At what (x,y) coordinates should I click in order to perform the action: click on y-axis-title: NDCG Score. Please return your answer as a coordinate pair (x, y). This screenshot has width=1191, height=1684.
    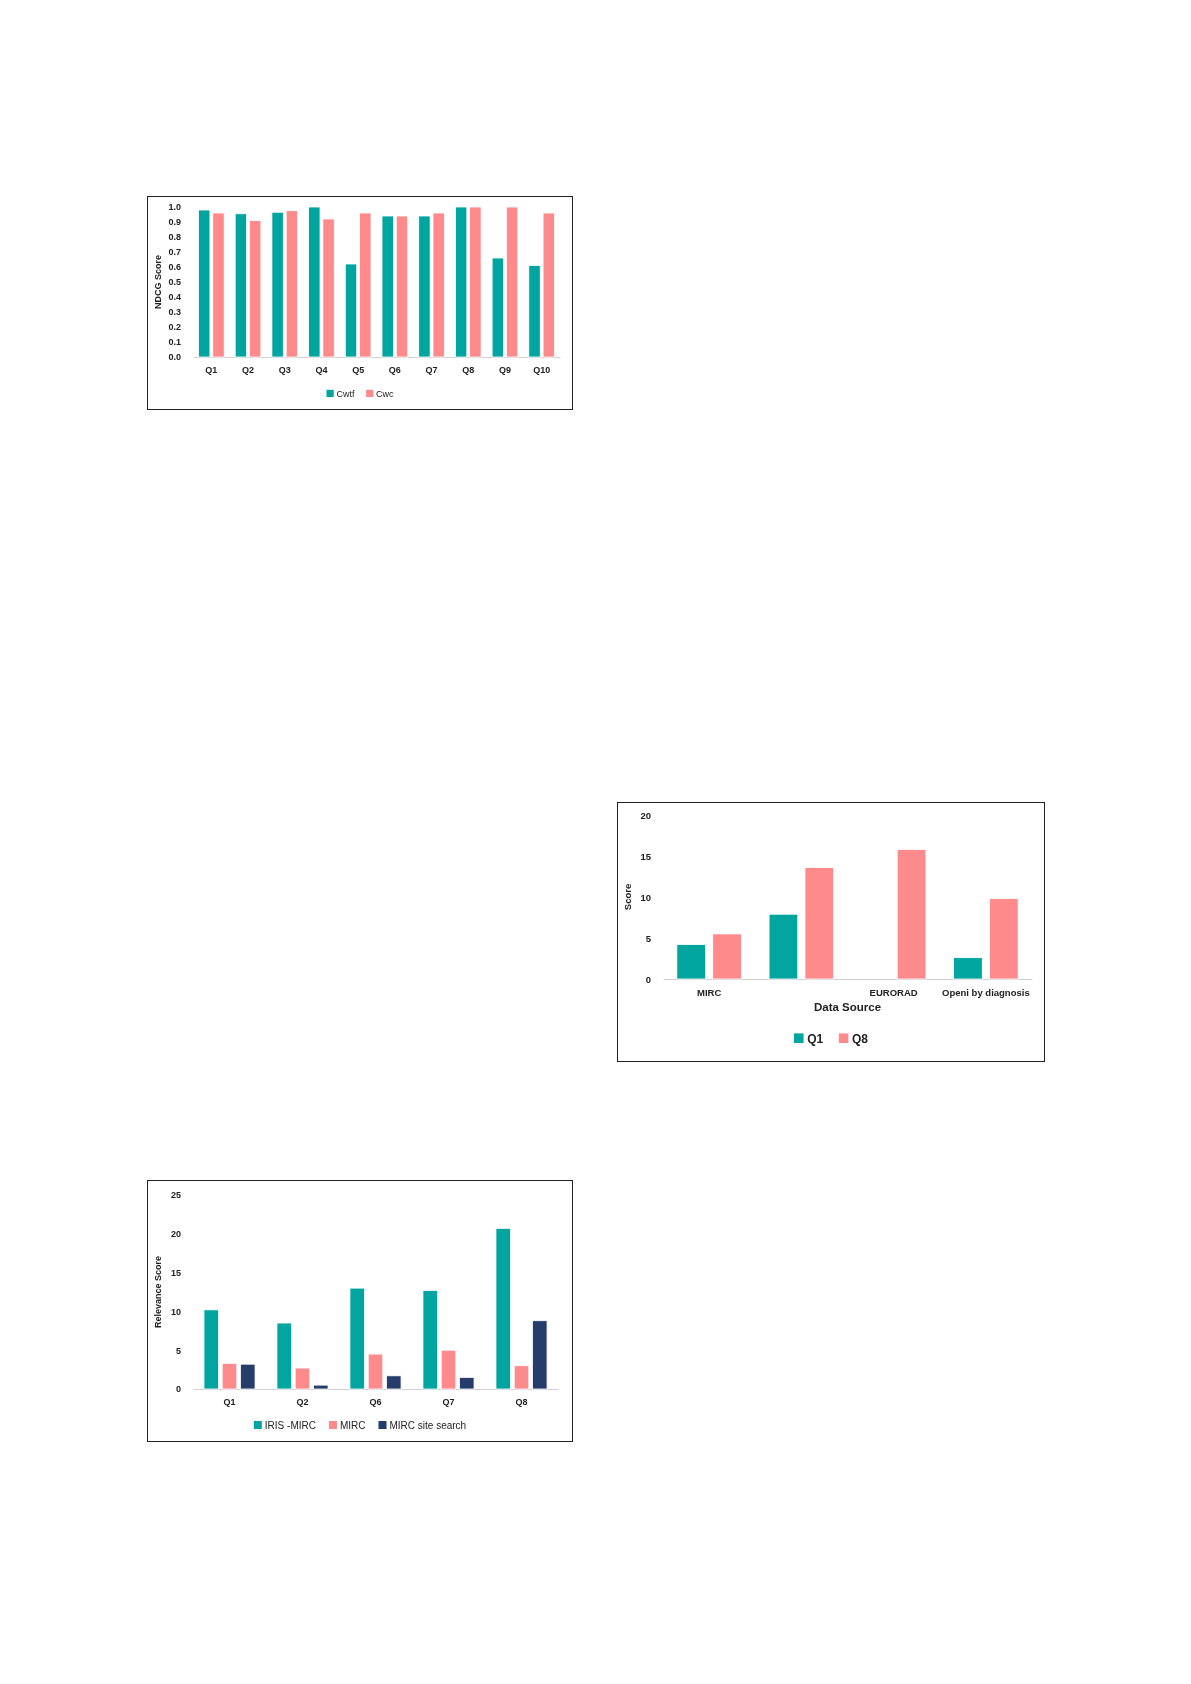
    Looking at the image, I should click on (158, 282).